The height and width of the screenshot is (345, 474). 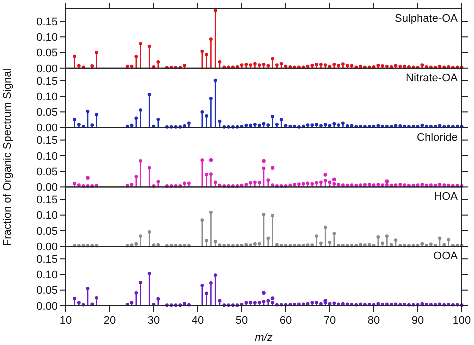 What do you see at coordinates (286, 321) in the screenshot?
I see `x-tick-label: 60` at bounding box center [286, 321].